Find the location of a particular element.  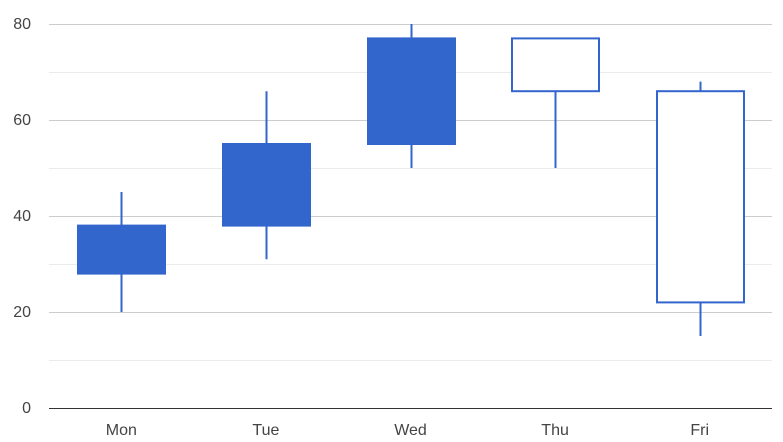

y-tick-label: 60 is located at coordinates (22, 120).